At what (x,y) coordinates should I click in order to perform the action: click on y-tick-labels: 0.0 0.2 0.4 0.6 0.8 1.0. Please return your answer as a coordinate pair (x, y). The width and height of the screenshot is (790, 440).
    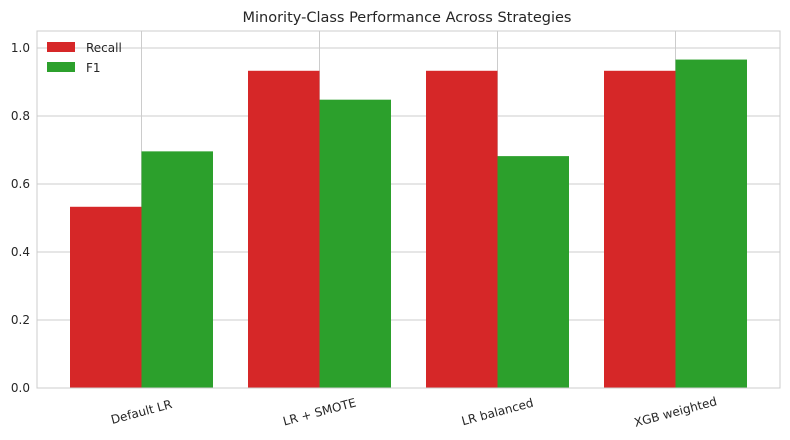
    Looking at the image, I should click on (20, 218).